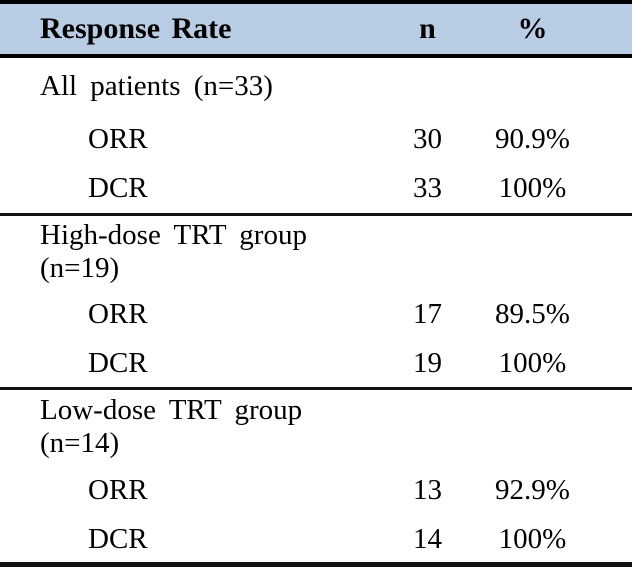 This screenshot has height=576, width=632. I want to click on header-n: n, so click(427, 28).